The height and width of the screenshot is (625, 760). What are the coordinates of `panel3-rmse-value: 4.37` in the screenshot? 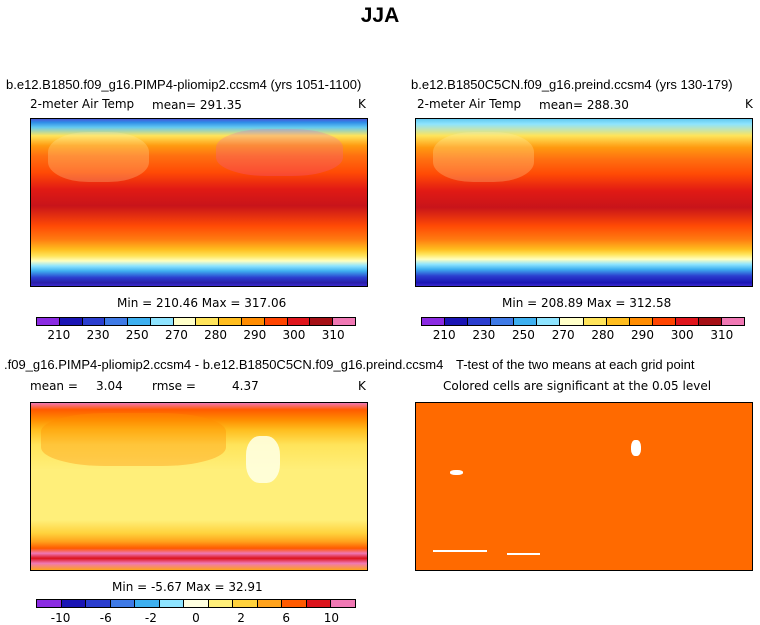 It's located at (245, 386).